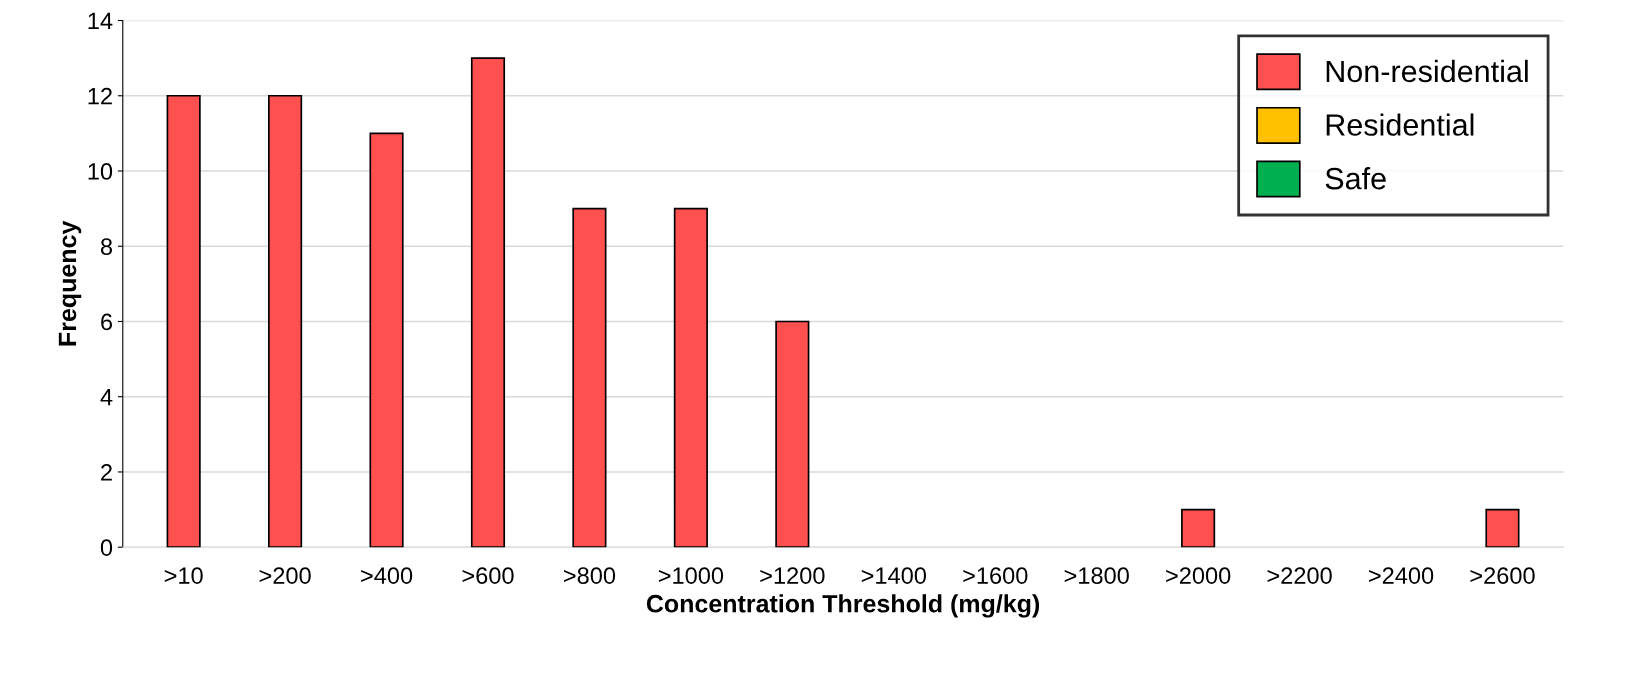 Image resolution: width=1637 pixels, height=684 pixels. Describe the element at coordinates (792, 575) in the screenshot. I see `x-tick-label: >1200` at that location.